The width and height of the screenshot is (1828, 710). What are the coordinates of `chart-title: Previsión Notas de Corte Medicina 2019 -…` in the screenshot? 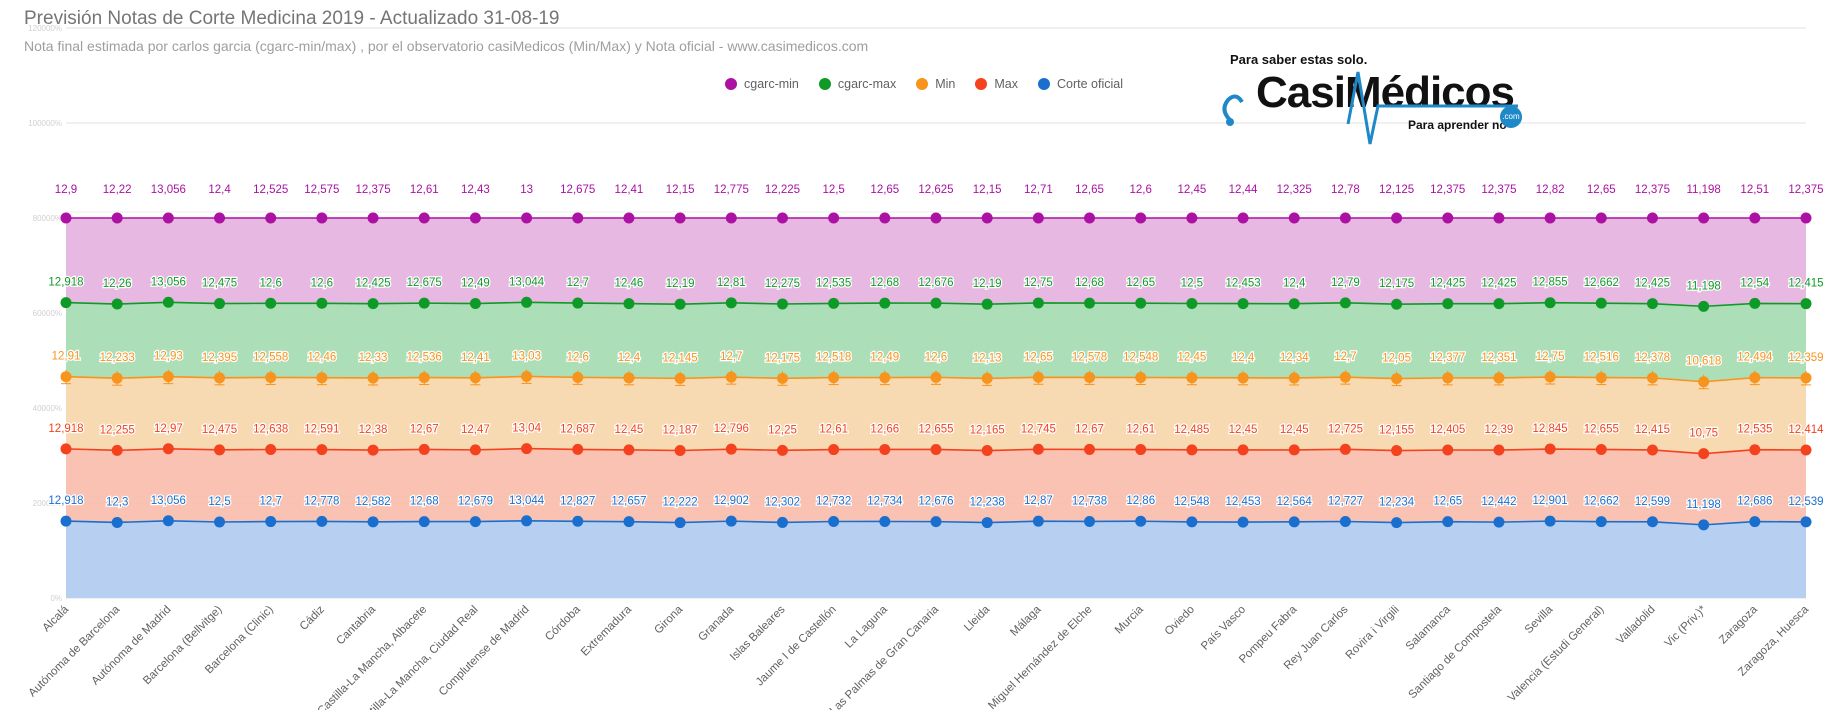 It's located at (292, 18).